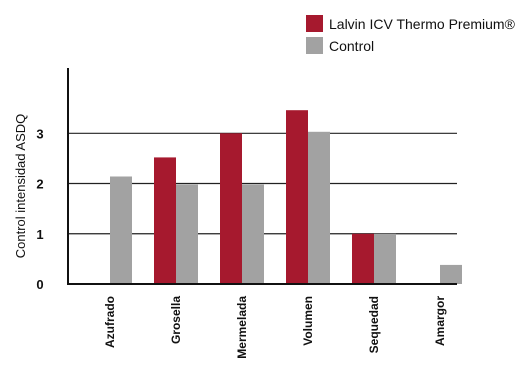 The image size is (527, 372). Describe the element at coordinates (374, 324) in the screenshot. I see `category-label-sequedad: Sequedad` at that location.